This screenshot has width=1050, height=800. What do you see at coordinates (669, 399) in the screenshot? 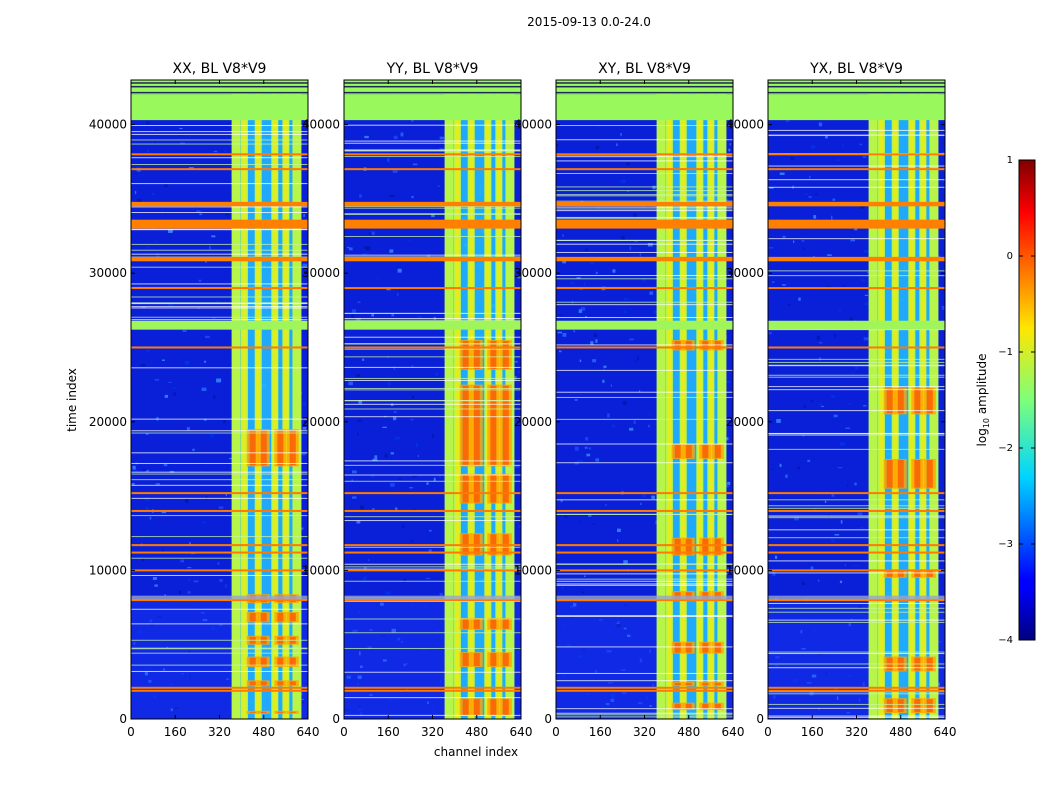
I see `saturated-column` at bounding box center [669, 399].